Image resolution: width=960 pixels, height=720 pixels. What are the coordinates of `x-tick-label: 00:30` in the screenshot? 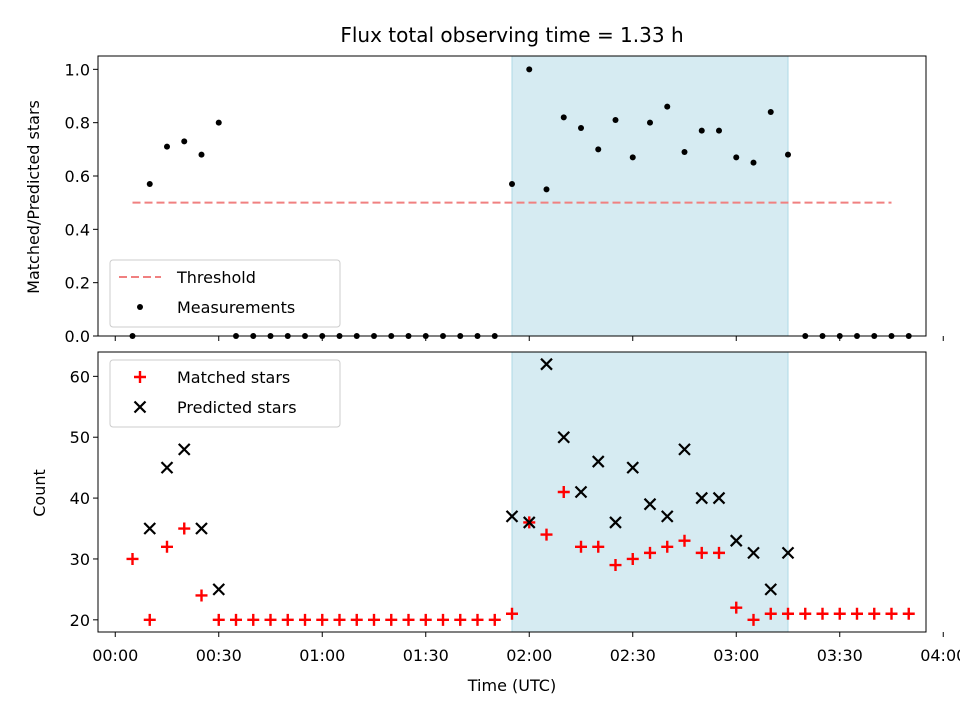 It's located at (219, 655).